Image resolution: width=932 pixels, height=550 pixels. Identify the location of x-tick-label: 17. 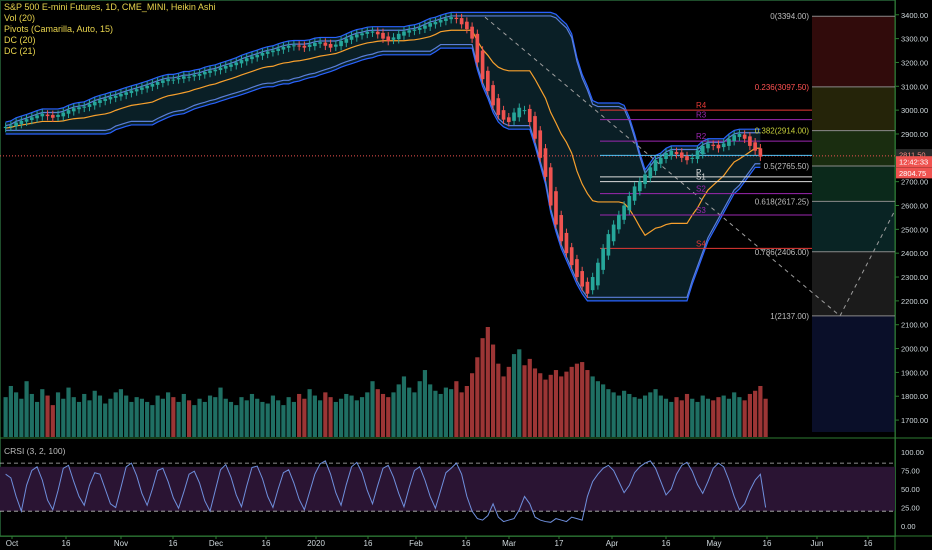
(559, 543).